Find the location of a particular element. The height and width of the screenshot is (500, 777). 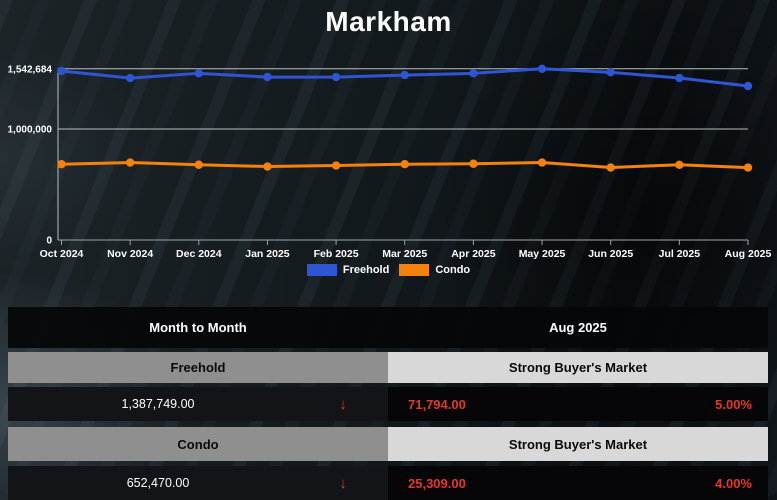

freehold-label: Freehold is located at coordinates (198, 367).